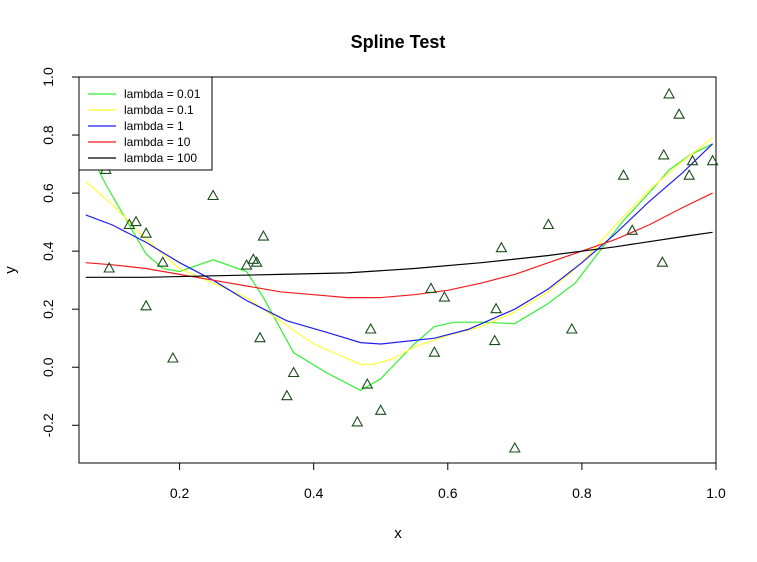 The height and width of the screenshot is (562, 757). I want to click on legend-box, so click(145, 123).